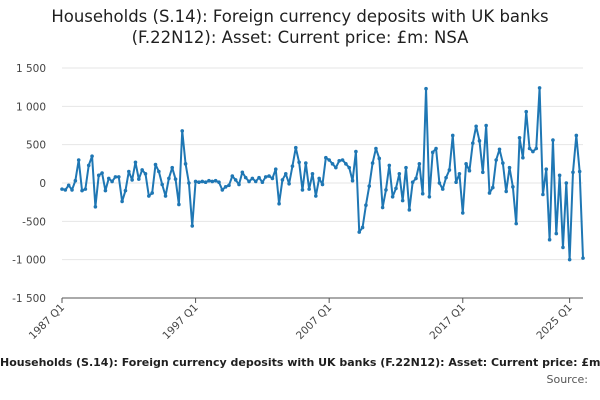 This screenshot has height=400, width=600. I want to click on chart-title-line-2: (F.22N12): Asset: Current price: £m: NSA, so click(300, 37).